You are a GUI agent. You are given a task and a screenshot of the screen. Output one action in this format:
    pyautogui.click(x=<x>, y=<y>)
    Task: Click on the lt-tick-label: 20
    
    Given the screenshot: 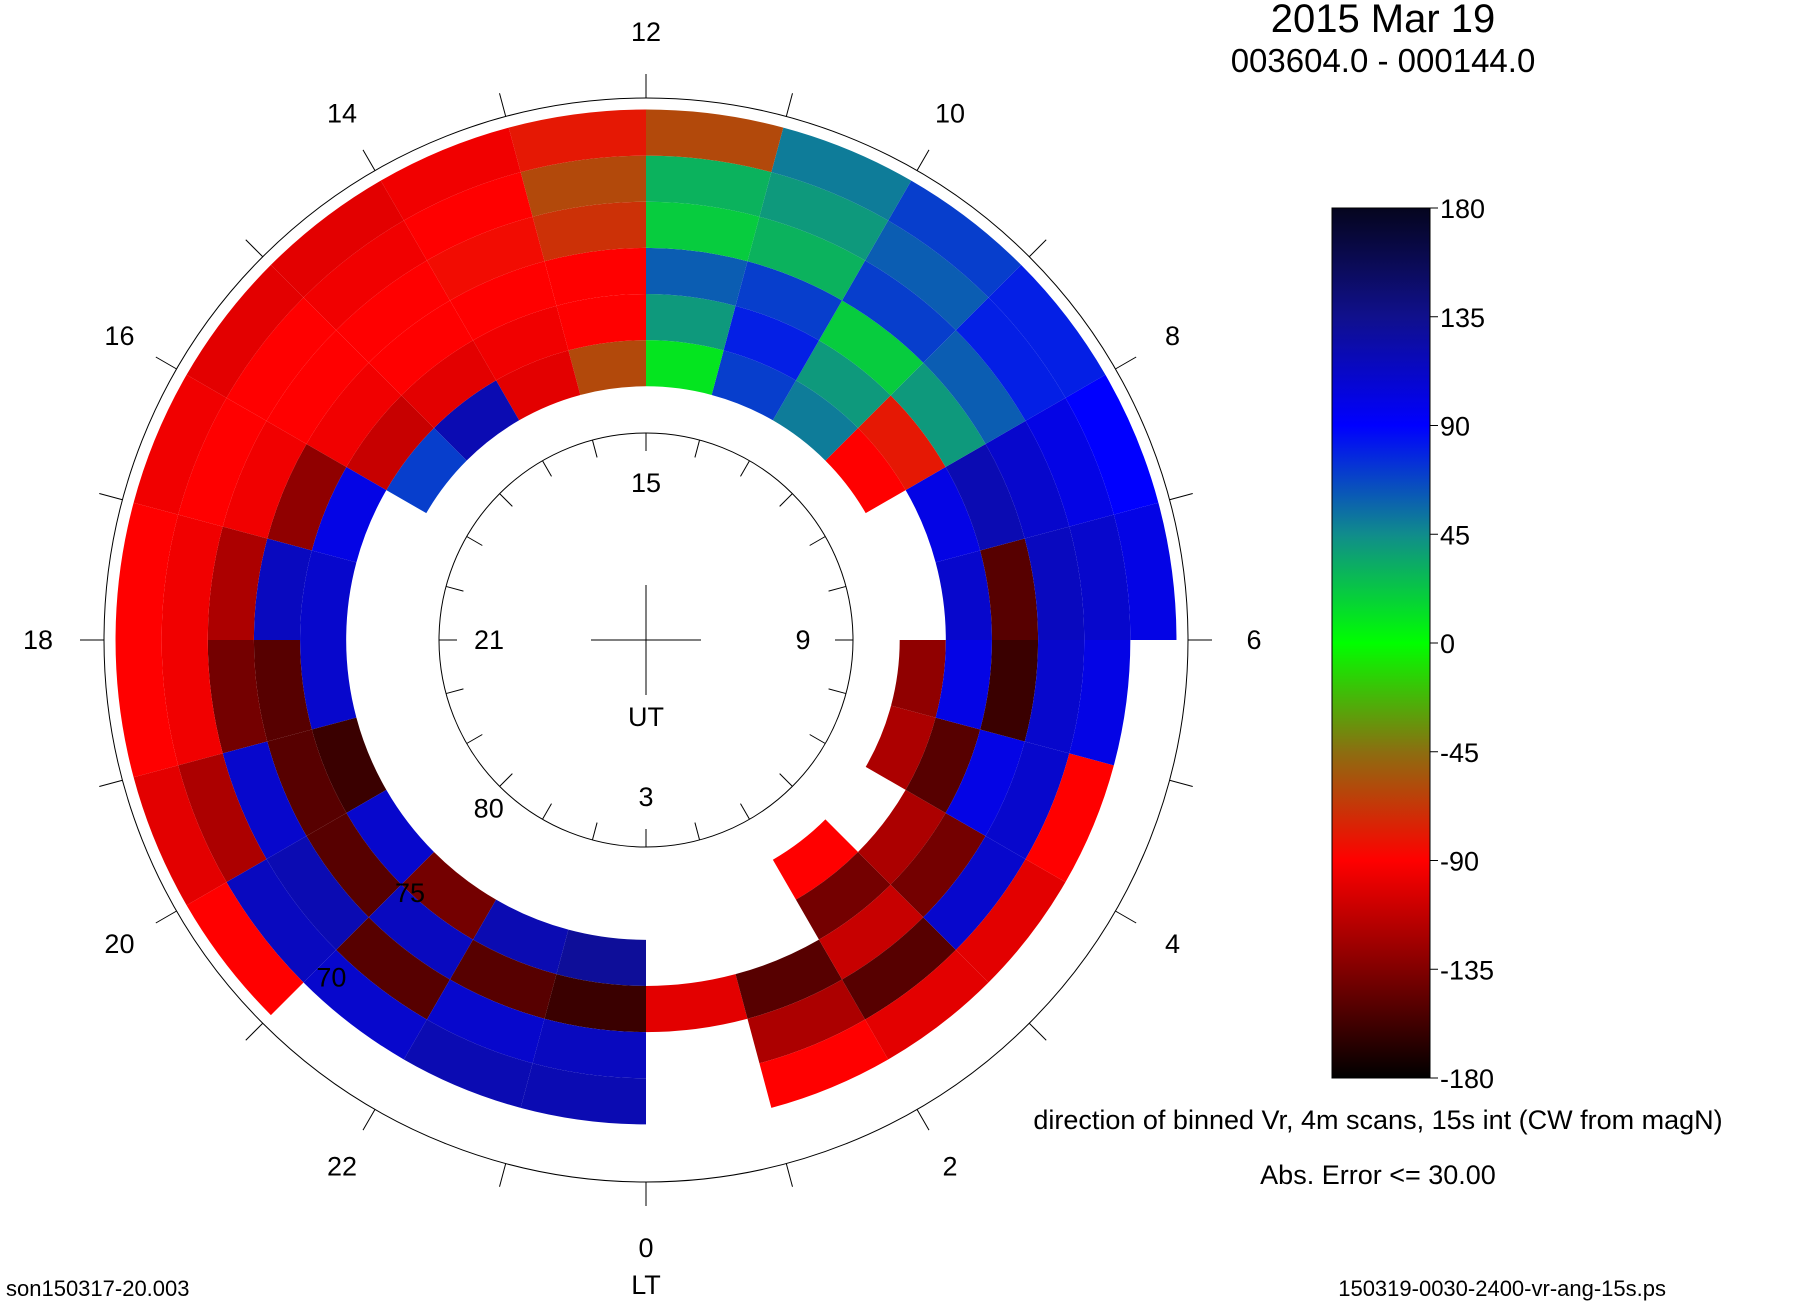 What is the action you would take?
    pyautogui.click(x=119, y=944)
    